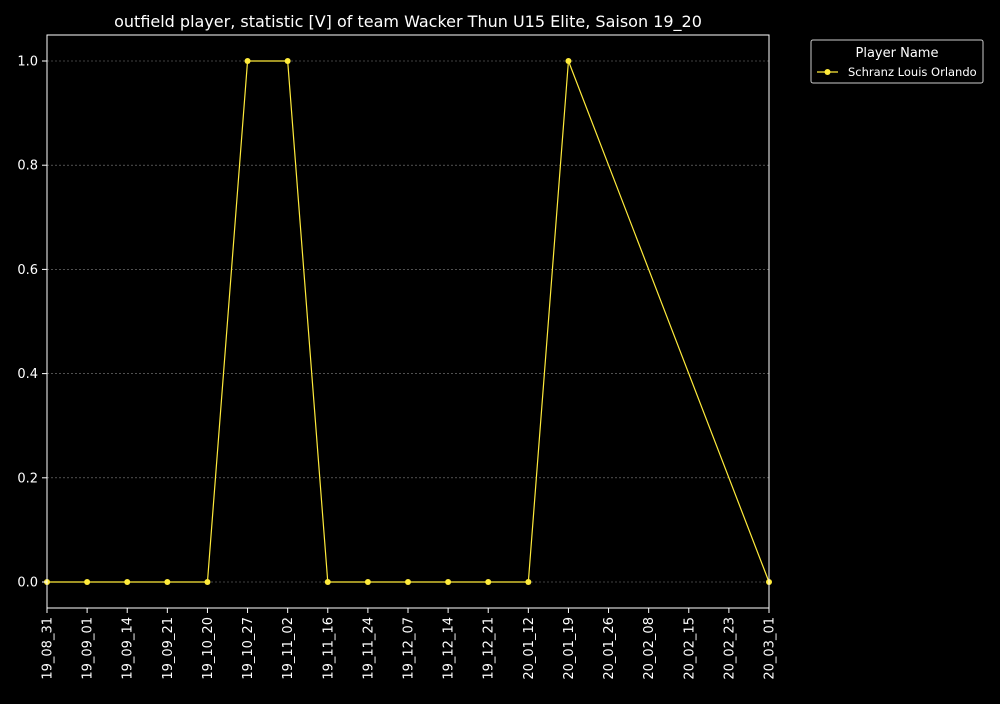 This screenshot has width=1000, height=704. Describe the element at coordinates (649, 648) in the screenshot. I see `x-tick-label: 20_02_08` at that location.